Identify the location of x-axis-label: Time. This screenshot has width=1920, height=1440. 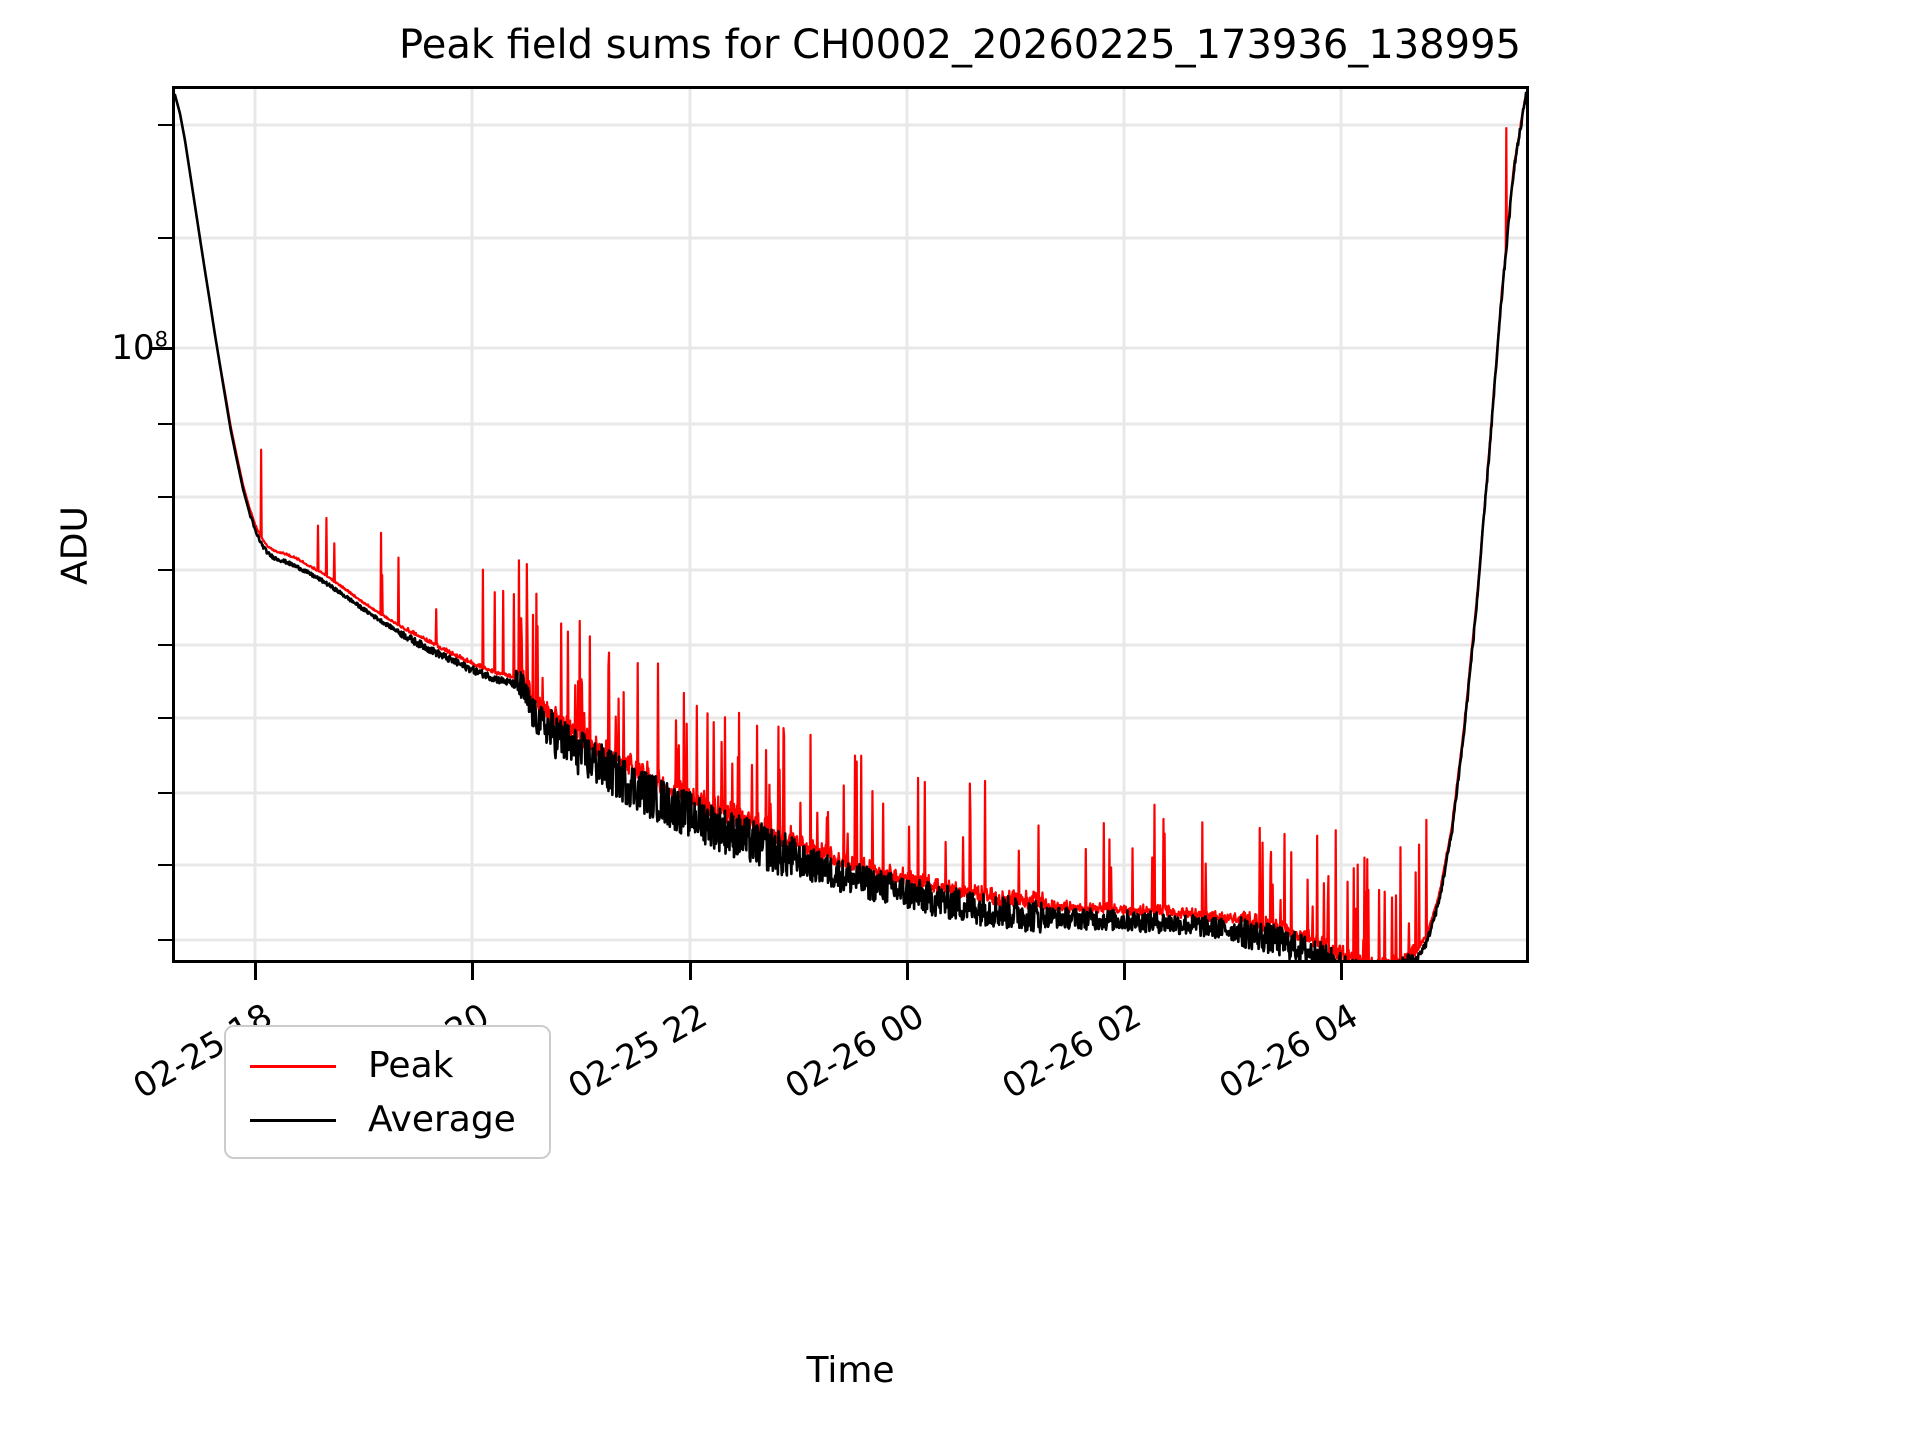
(850, 1370).